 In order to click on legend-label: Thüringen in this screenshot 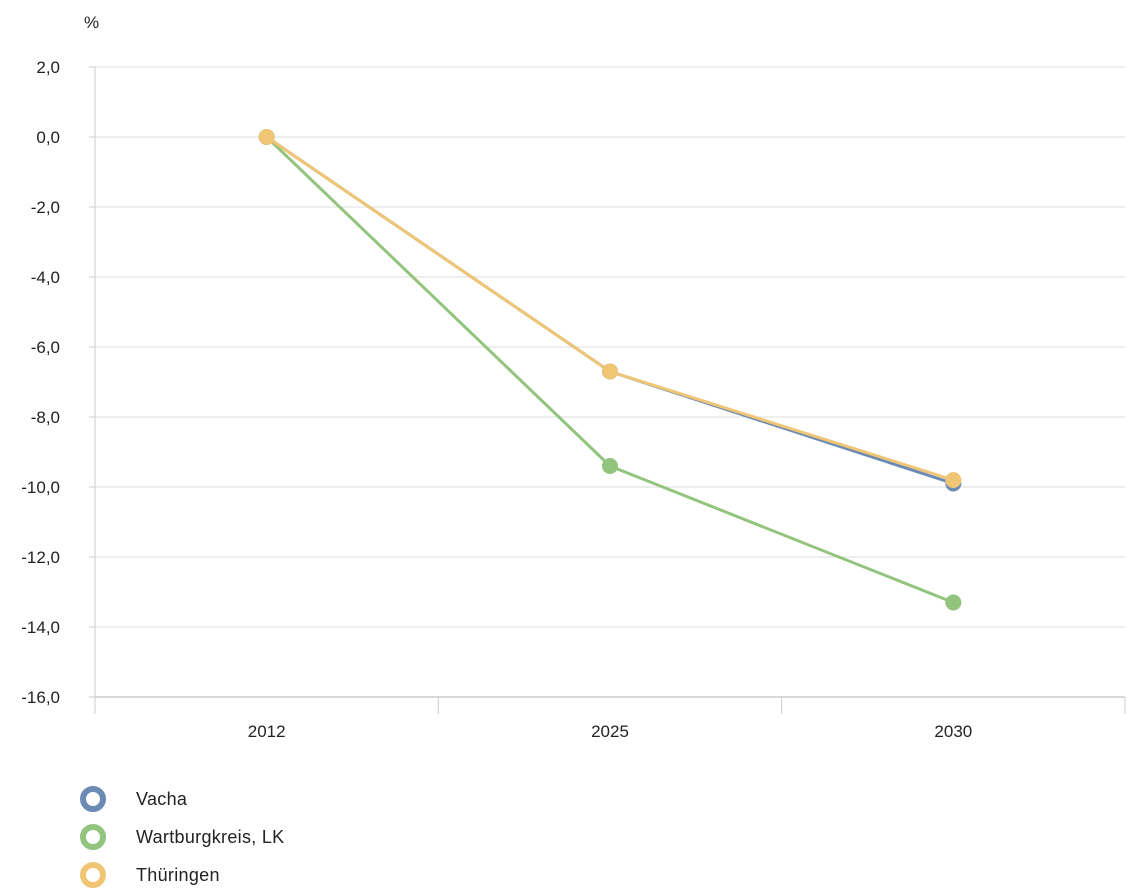, I will do `click(178, 874)`.